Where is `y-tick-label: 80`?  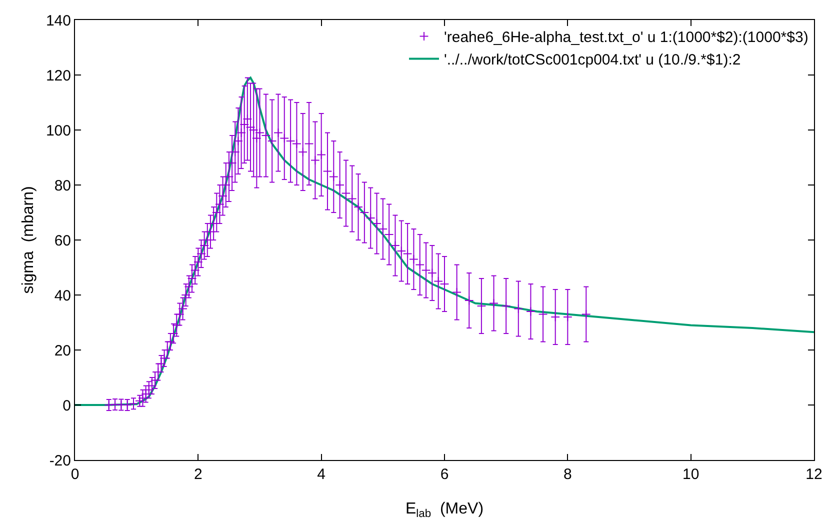 y-tick-label: 80 is located at coordinates (62, 185).